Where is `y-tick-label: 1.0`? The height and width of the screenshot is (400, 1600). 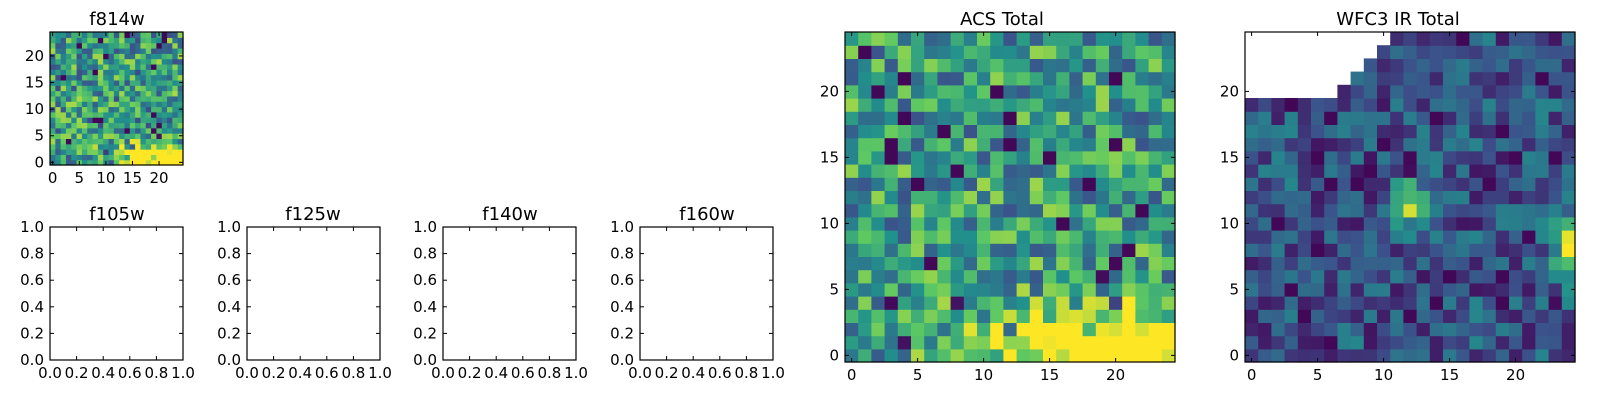
y-tick-label: 1.0 is located at coordinates (425, 227).